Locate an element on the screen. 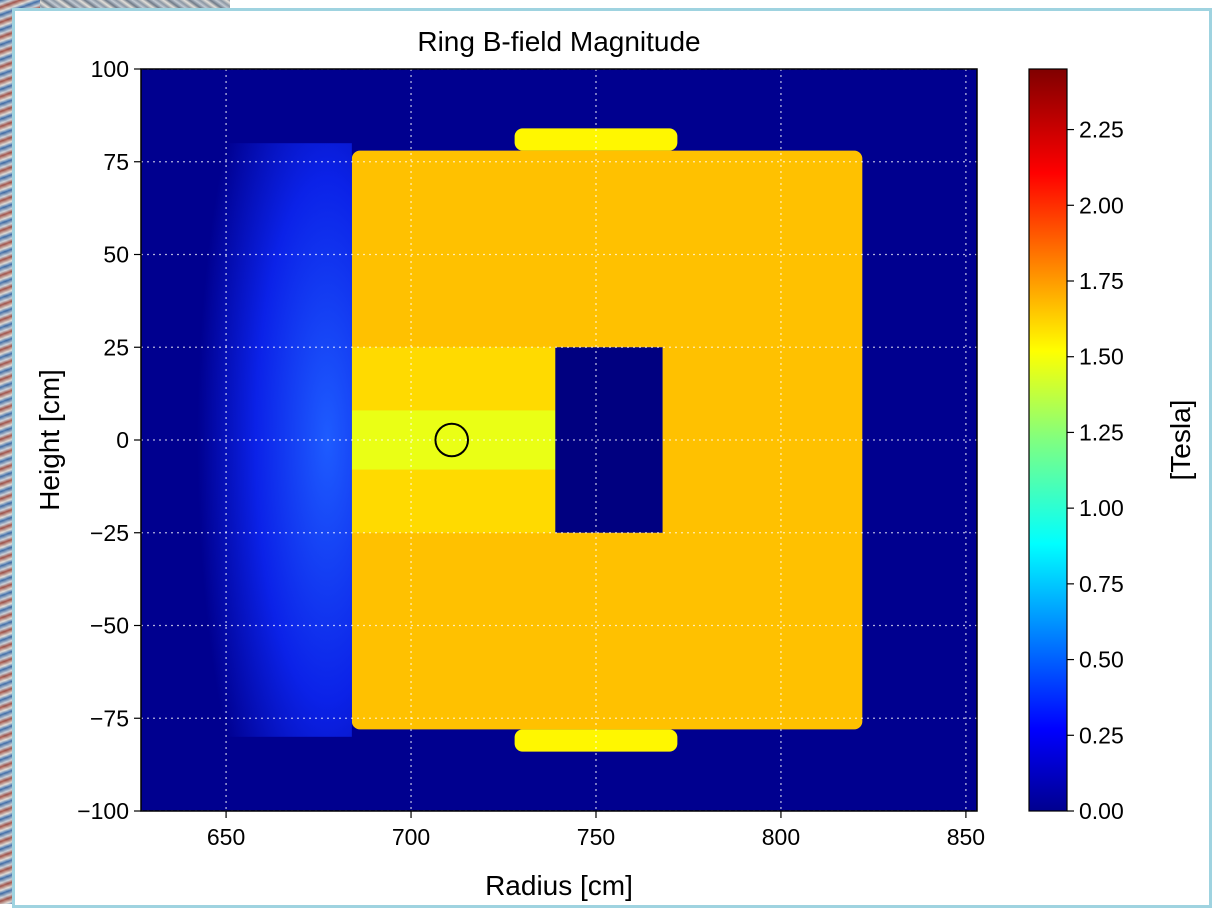 The height and width of the screenshot is (908, 1215). y-tick-label: 25 is located at coordinates (116, 347).